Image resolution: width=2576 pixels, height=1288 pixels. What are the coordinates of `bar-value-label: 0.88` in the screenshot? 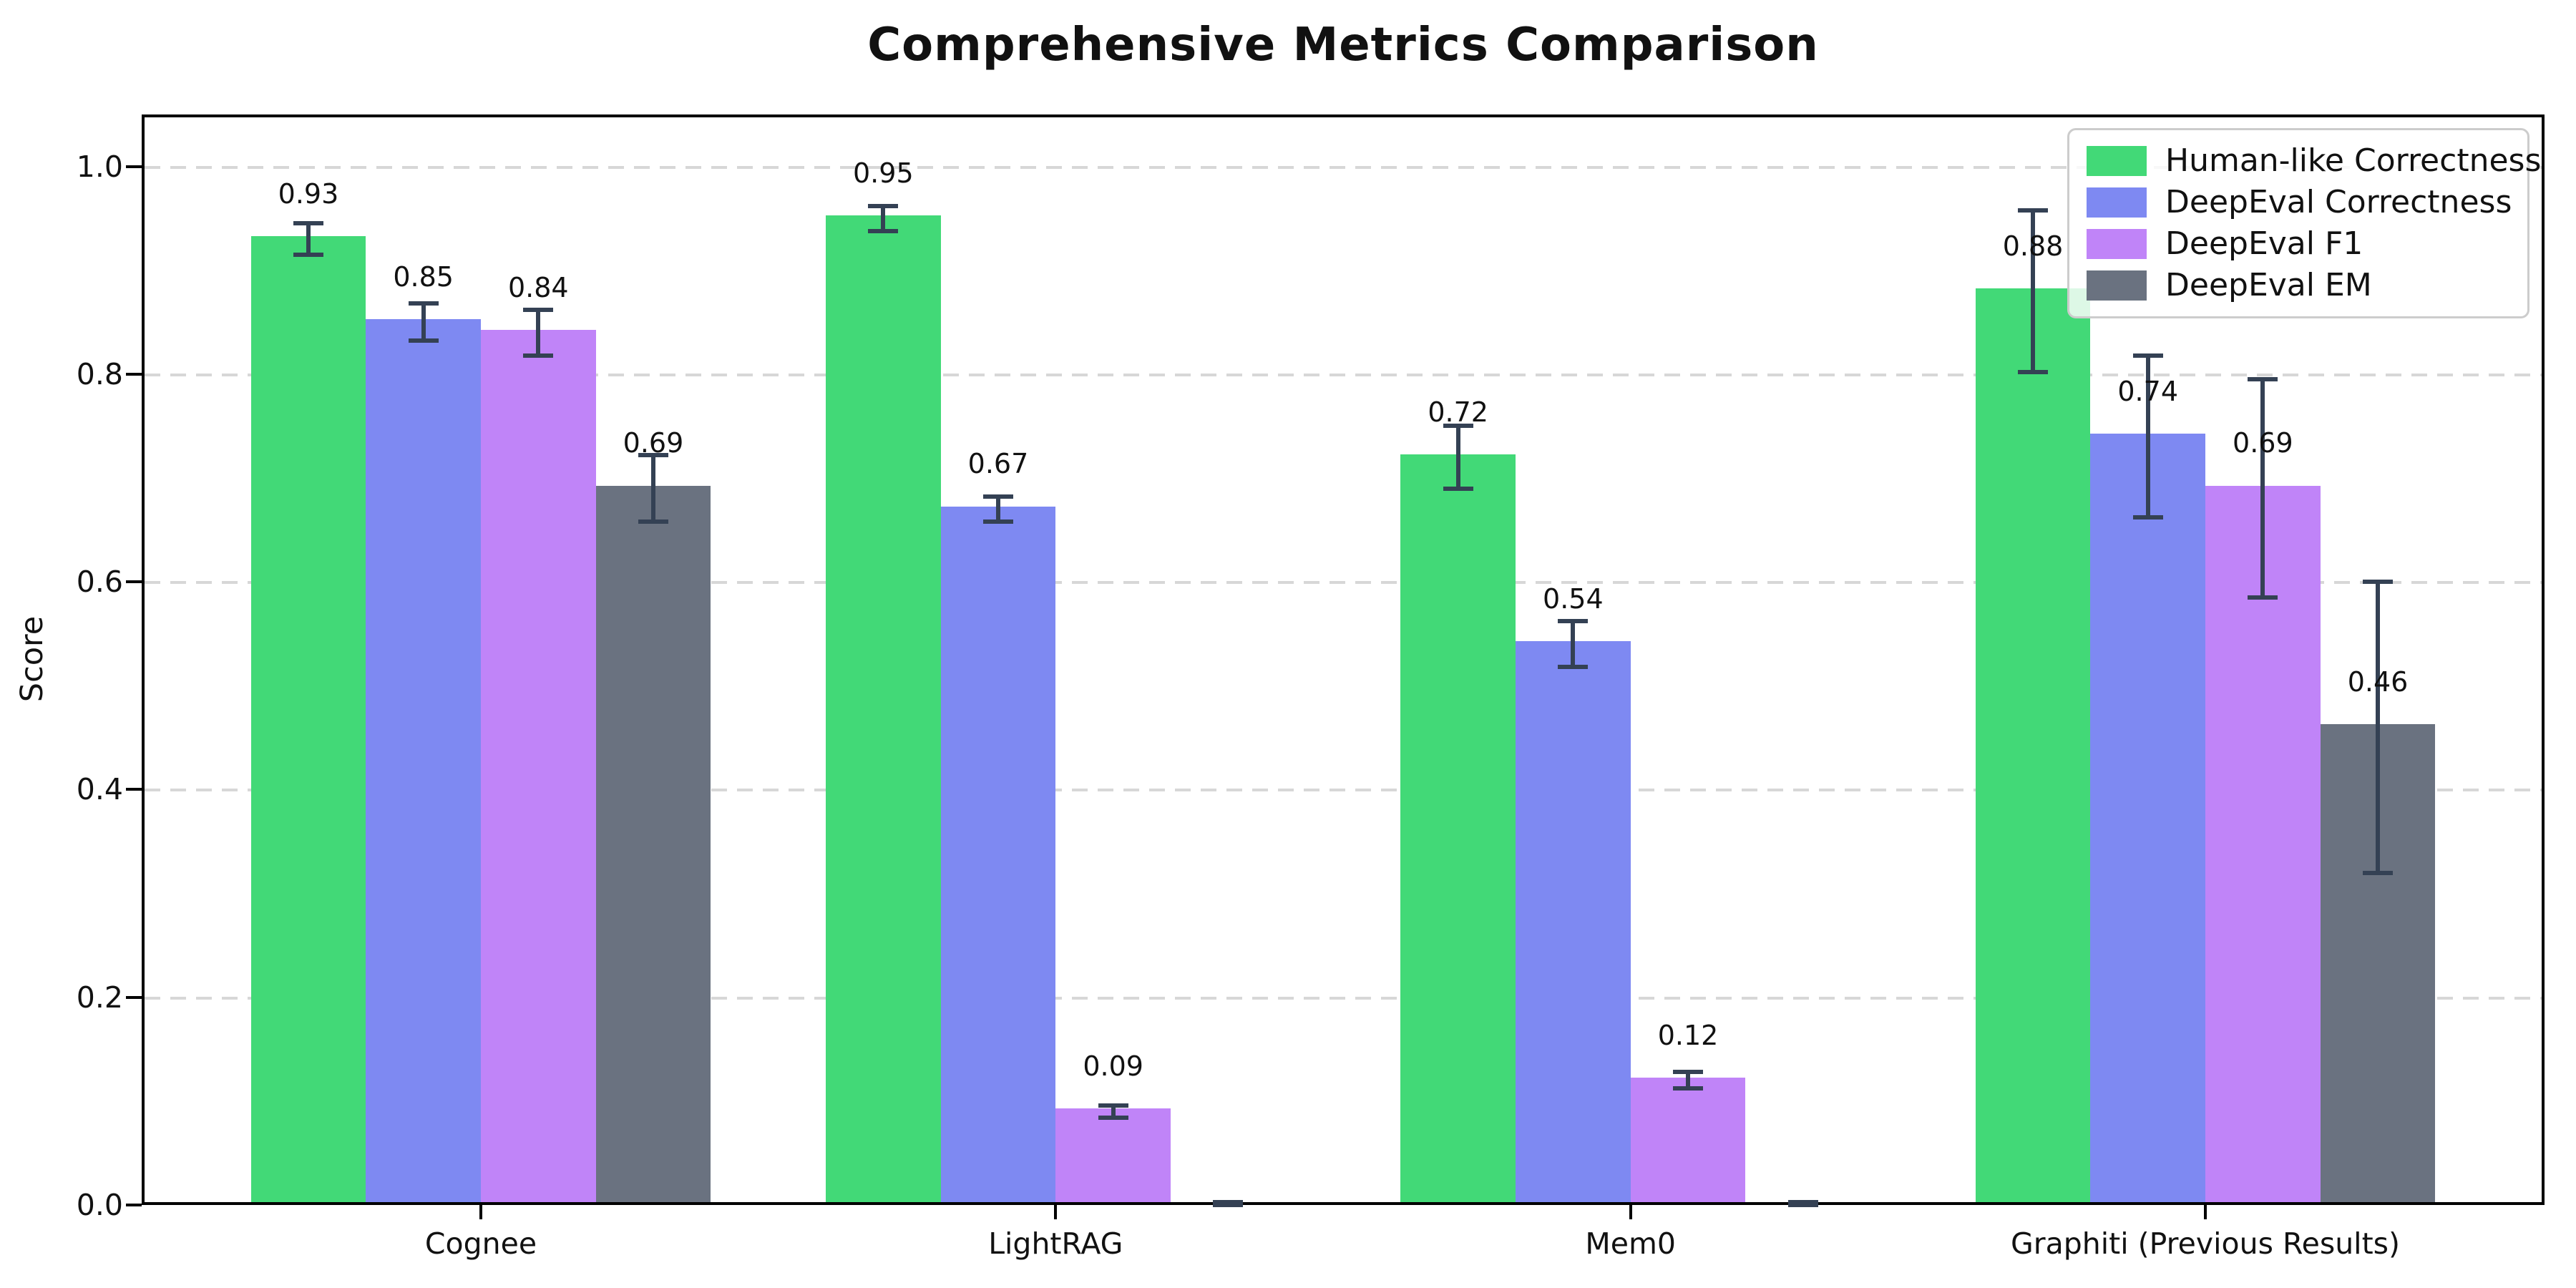 It's located at (2033, 246).